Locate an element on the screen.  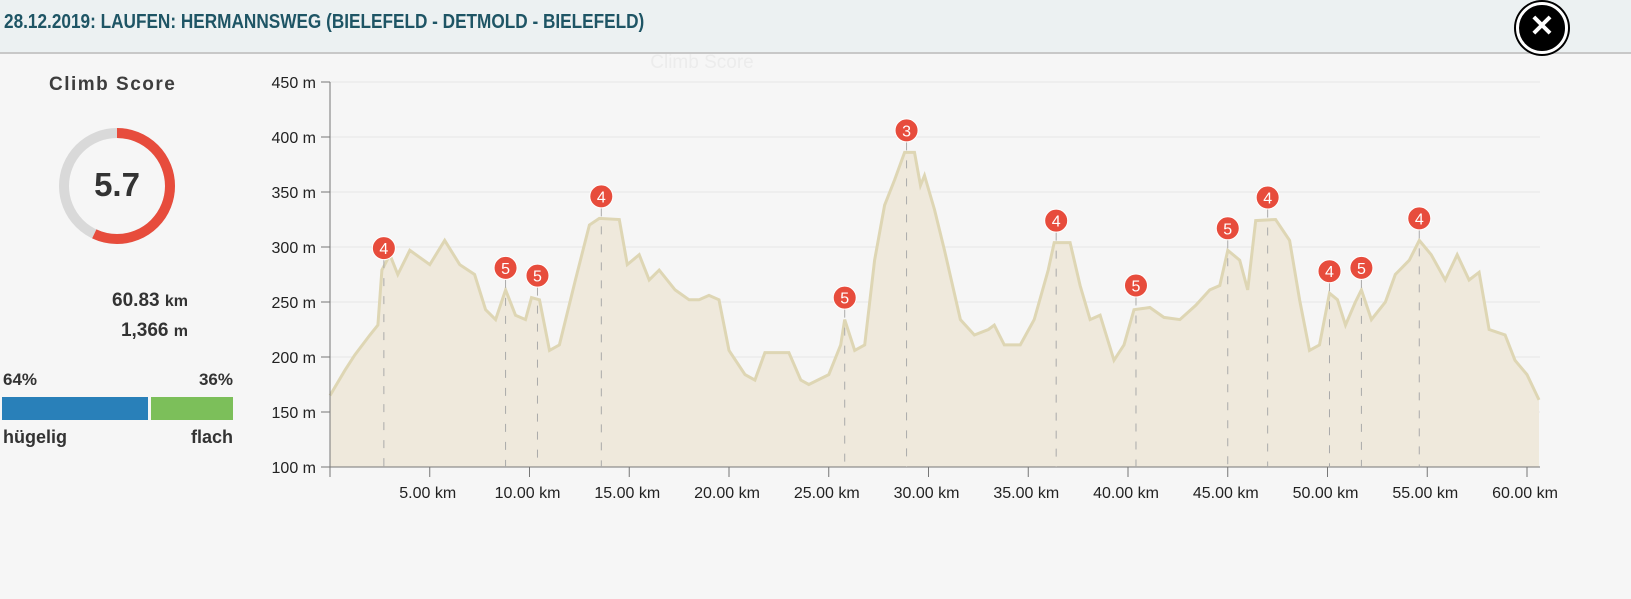
ascent-stat: 1,366 m is located at coordinates (154, 331).